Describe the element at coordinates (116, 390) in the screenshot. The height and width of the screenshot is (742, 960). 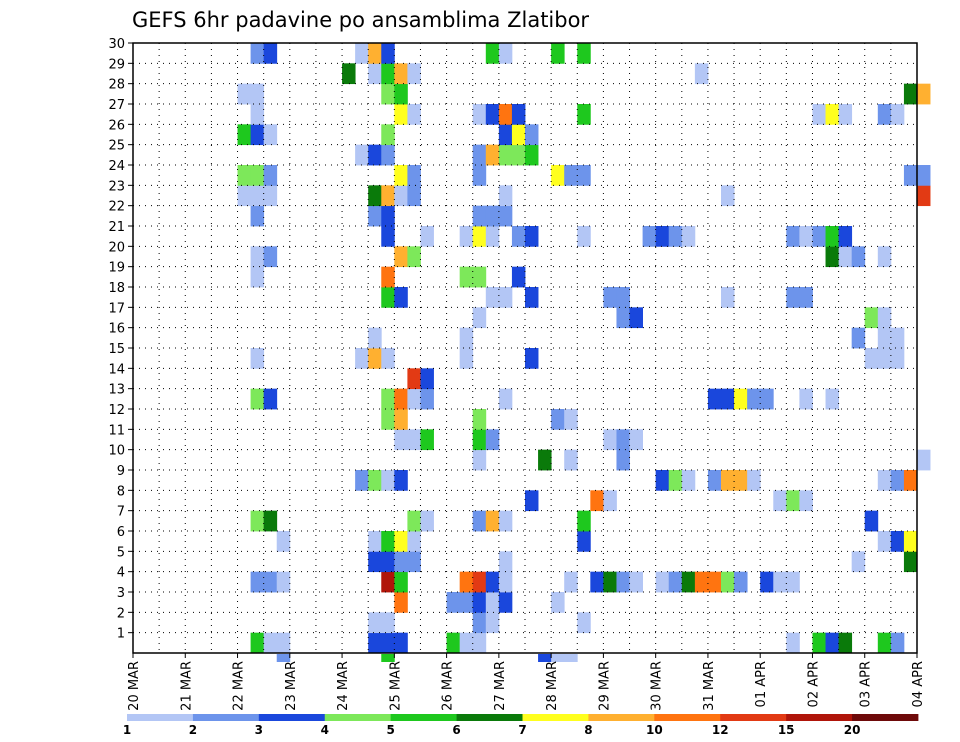
I see `y-tick-label: 13` at that location.